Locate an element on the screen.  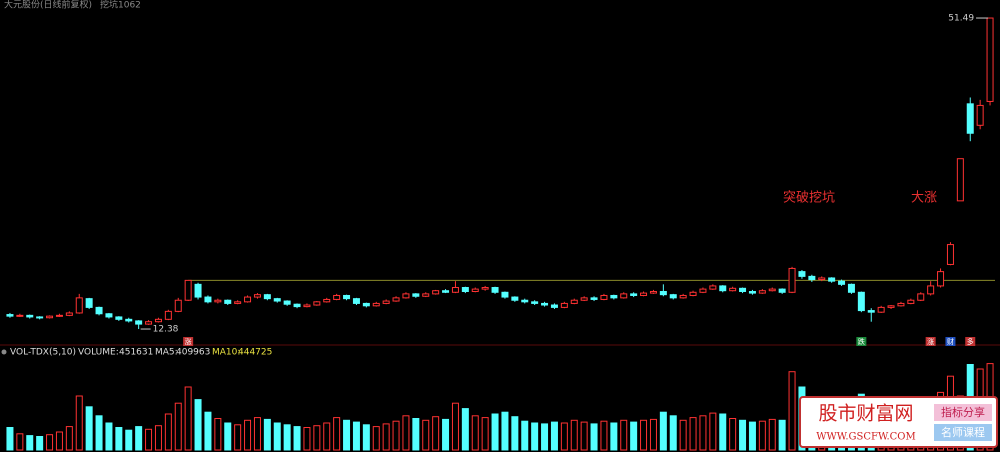
signal-marker is located at coordinates (930, 341).